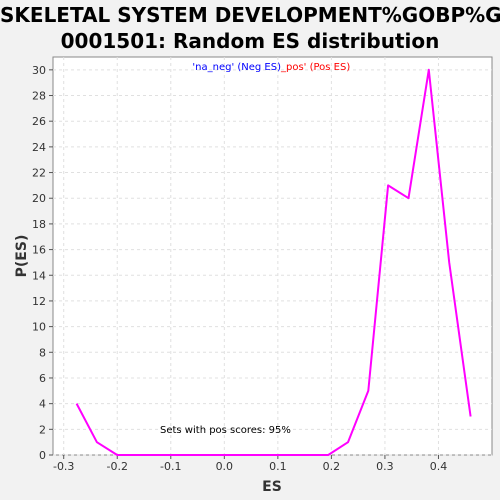  Describe the element at coordinates (42, 455) in the screenshot. I see `y-tick-label: 0` at that location.